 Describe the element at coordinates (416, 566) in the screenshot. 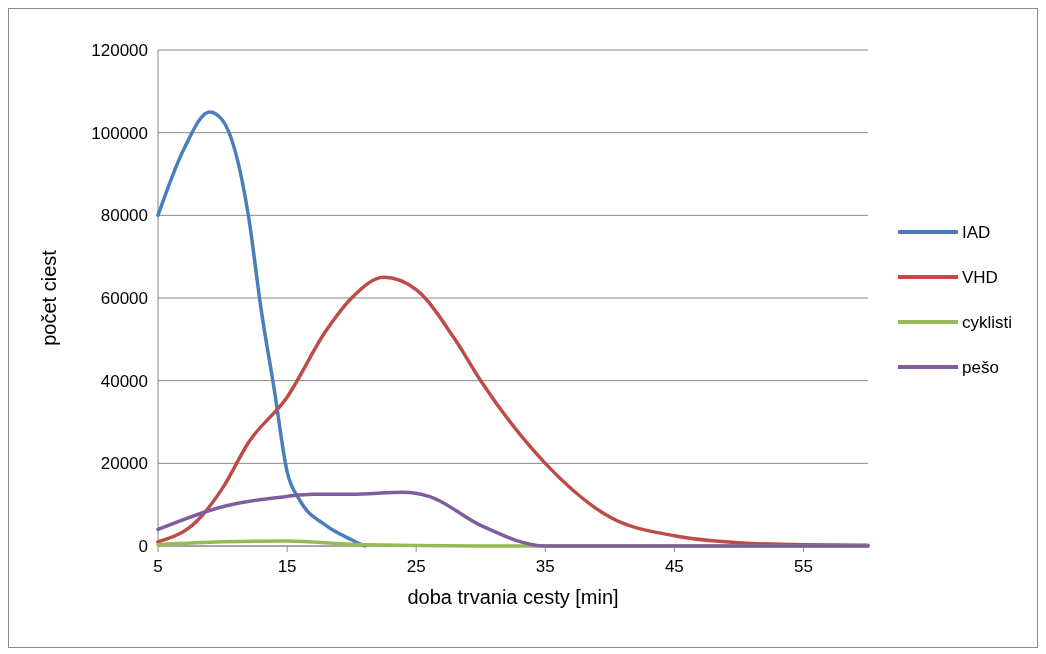

I see `x-tick-label: 25` at that location.